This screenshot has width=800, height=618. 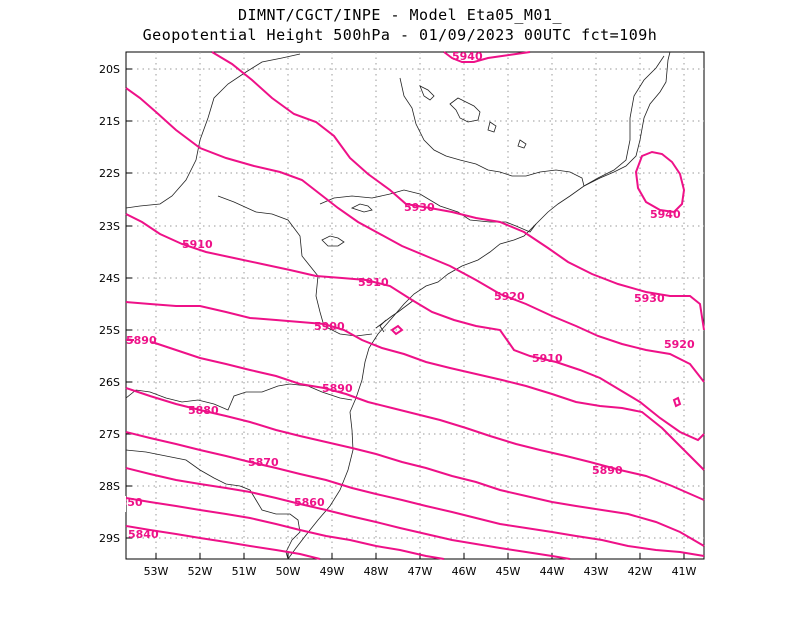 I want to click on map-title-line1: DIMNT/CGCT/INPE - Model Eta05_M01_, so click(x=400, y=15).